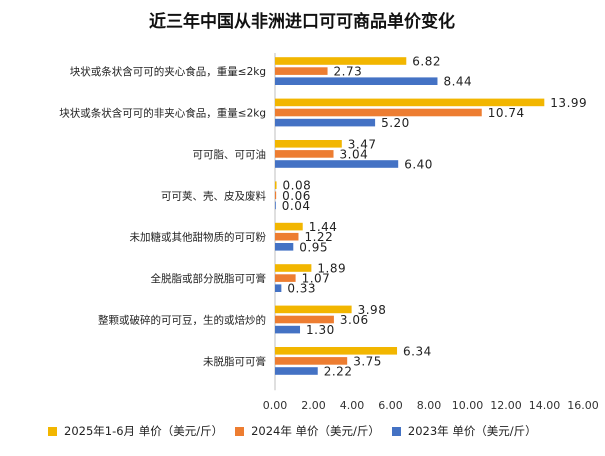 Image resolution: width=605 pixels, height=456 pixels. What do you see at coordinates (568, 103) in the screenshot?
I see `data-label: 13.99` at bounding box center [568, 103].